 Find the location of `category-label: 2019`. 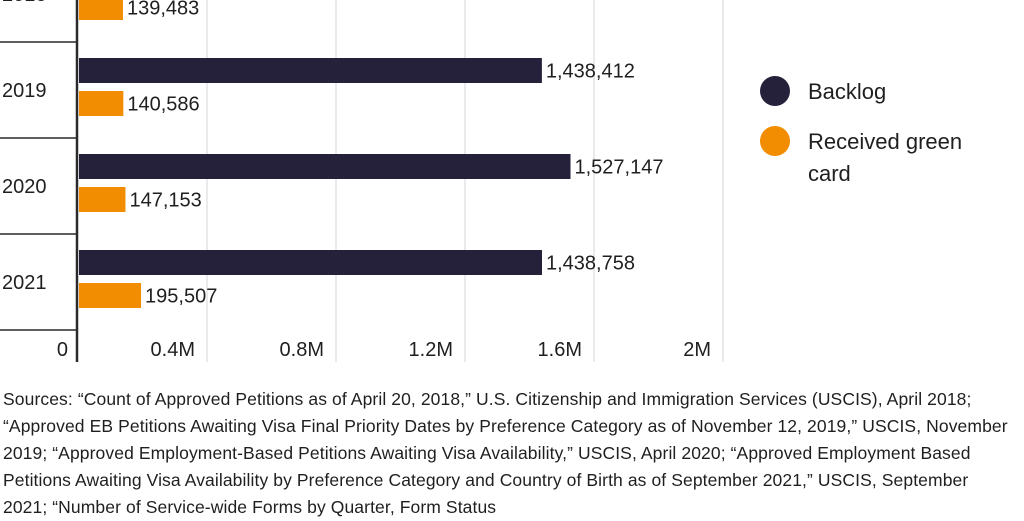

category-label: 2019 is located at coordinates (24, 91).